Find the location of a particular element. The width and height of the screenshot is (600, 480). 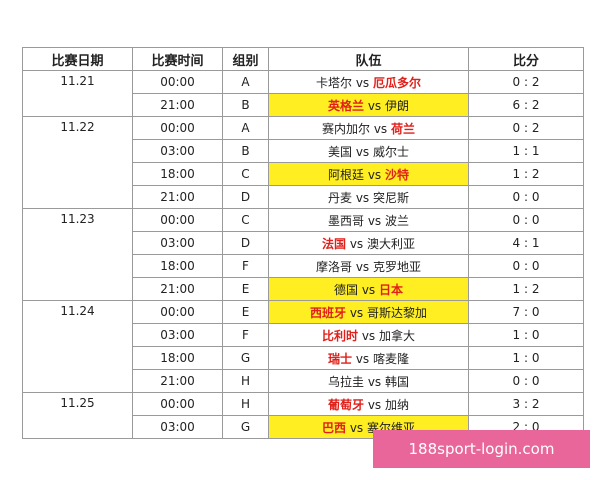

teams-cell: 墨西哥 vs 波兰 is located at coordinates (368, 220).